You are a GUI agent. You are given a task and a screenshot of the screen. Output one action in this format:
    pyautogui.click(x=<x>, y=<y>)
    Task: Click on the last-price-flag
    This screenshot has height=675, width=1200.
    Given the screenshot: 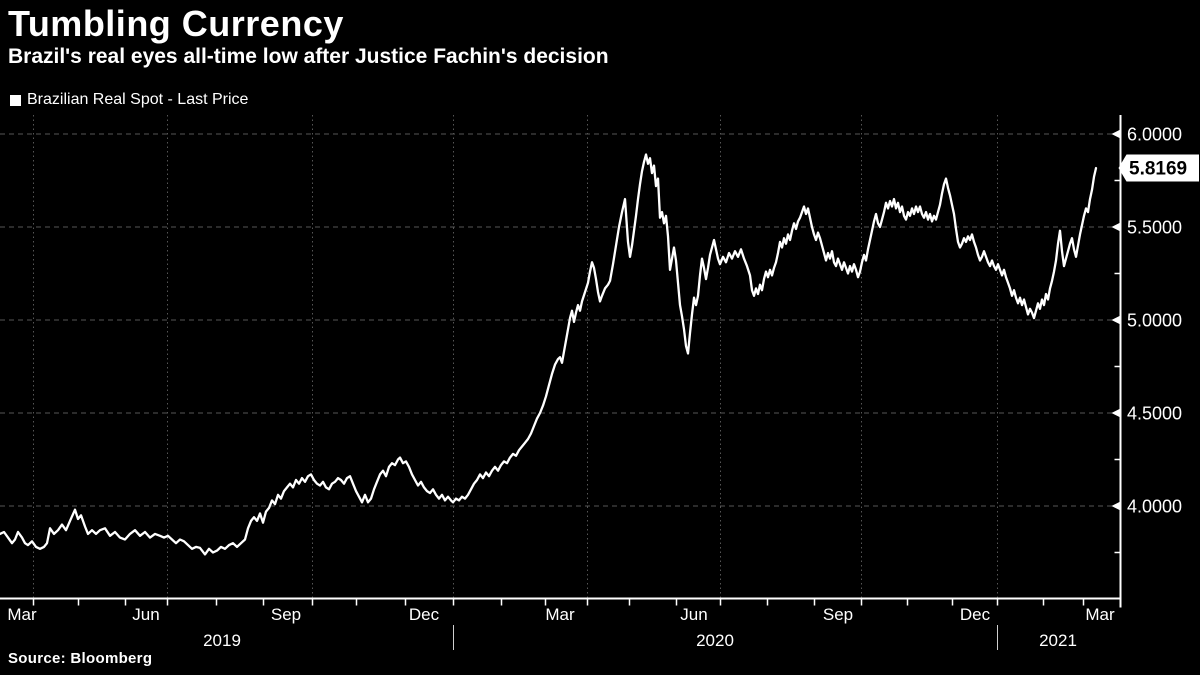 What is the action you would take?
    pyautogui.click(x=1158, y=168)
    